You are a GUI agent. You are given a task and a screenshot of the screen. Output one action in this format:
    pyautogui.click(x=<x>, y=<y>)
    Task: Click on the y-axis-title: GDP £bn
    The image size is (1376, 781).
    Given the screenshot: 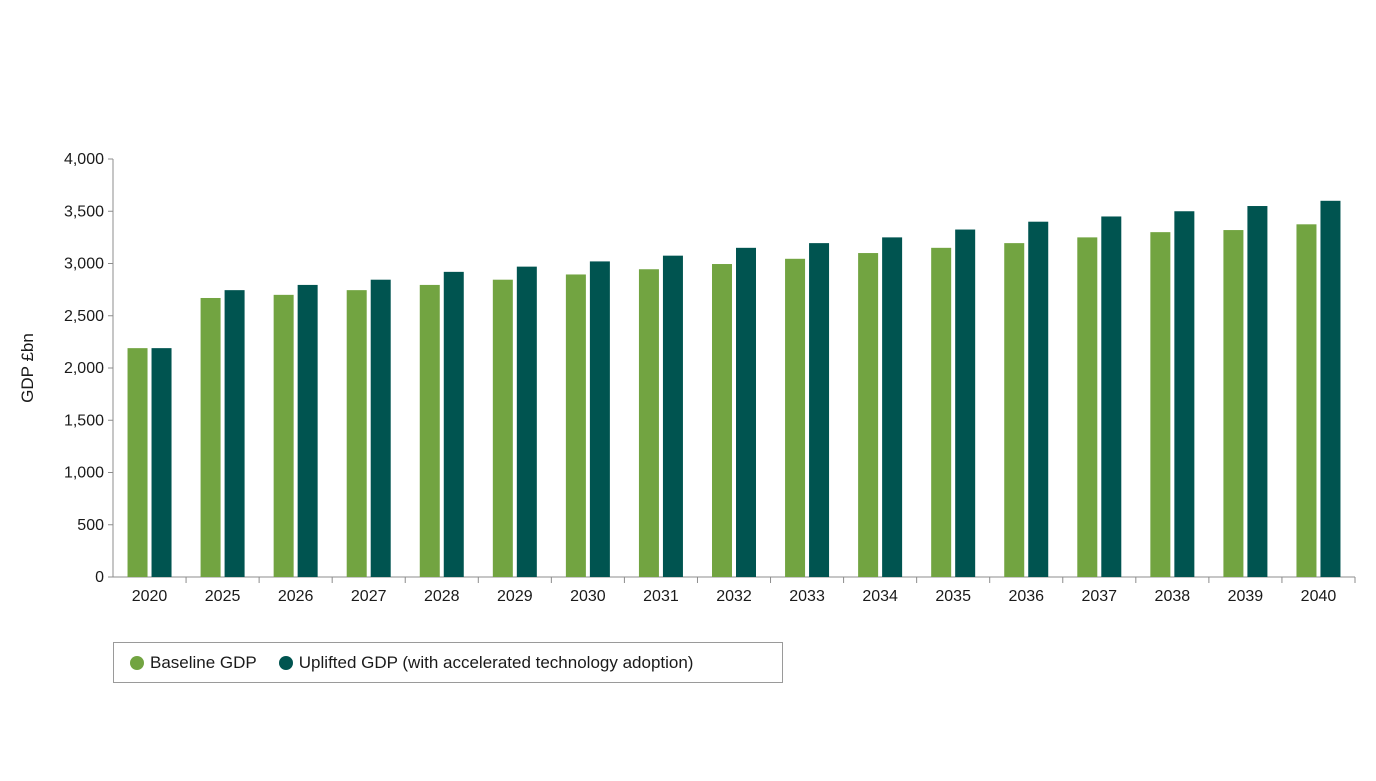 What is the action you would take?
    pyautogui.click(x=27, y=368)
    